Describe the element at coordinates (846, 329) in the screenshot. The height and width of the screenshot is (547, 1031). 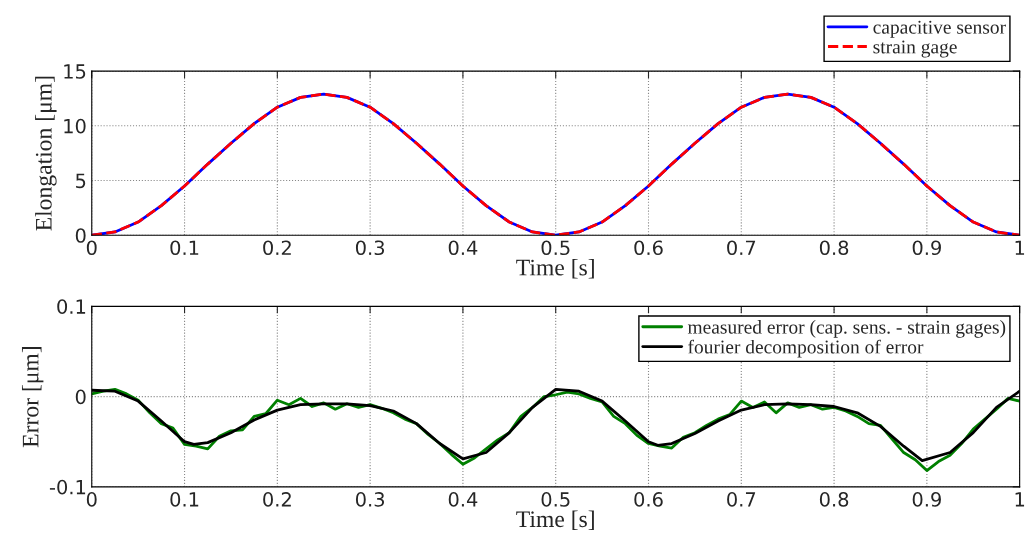
I see `legend-label: measured error (cap. sens. - strain gages)` at that location.